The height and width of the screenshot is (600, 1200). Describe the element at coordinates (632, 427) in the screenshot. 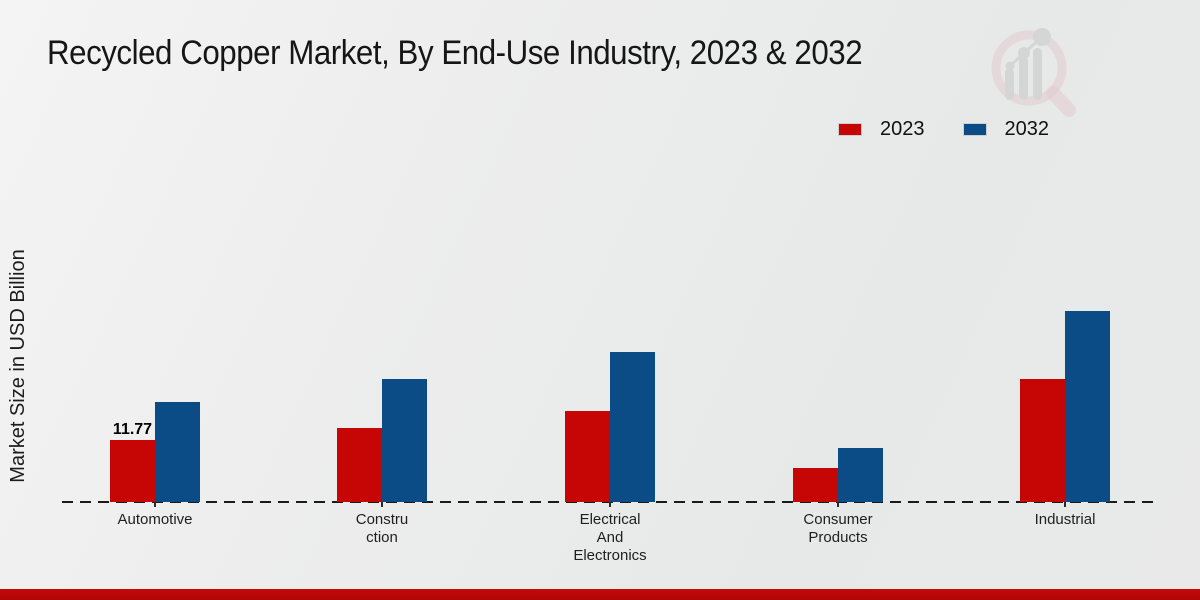

I see `bar-2032-electrical-and-electronics` at that location.